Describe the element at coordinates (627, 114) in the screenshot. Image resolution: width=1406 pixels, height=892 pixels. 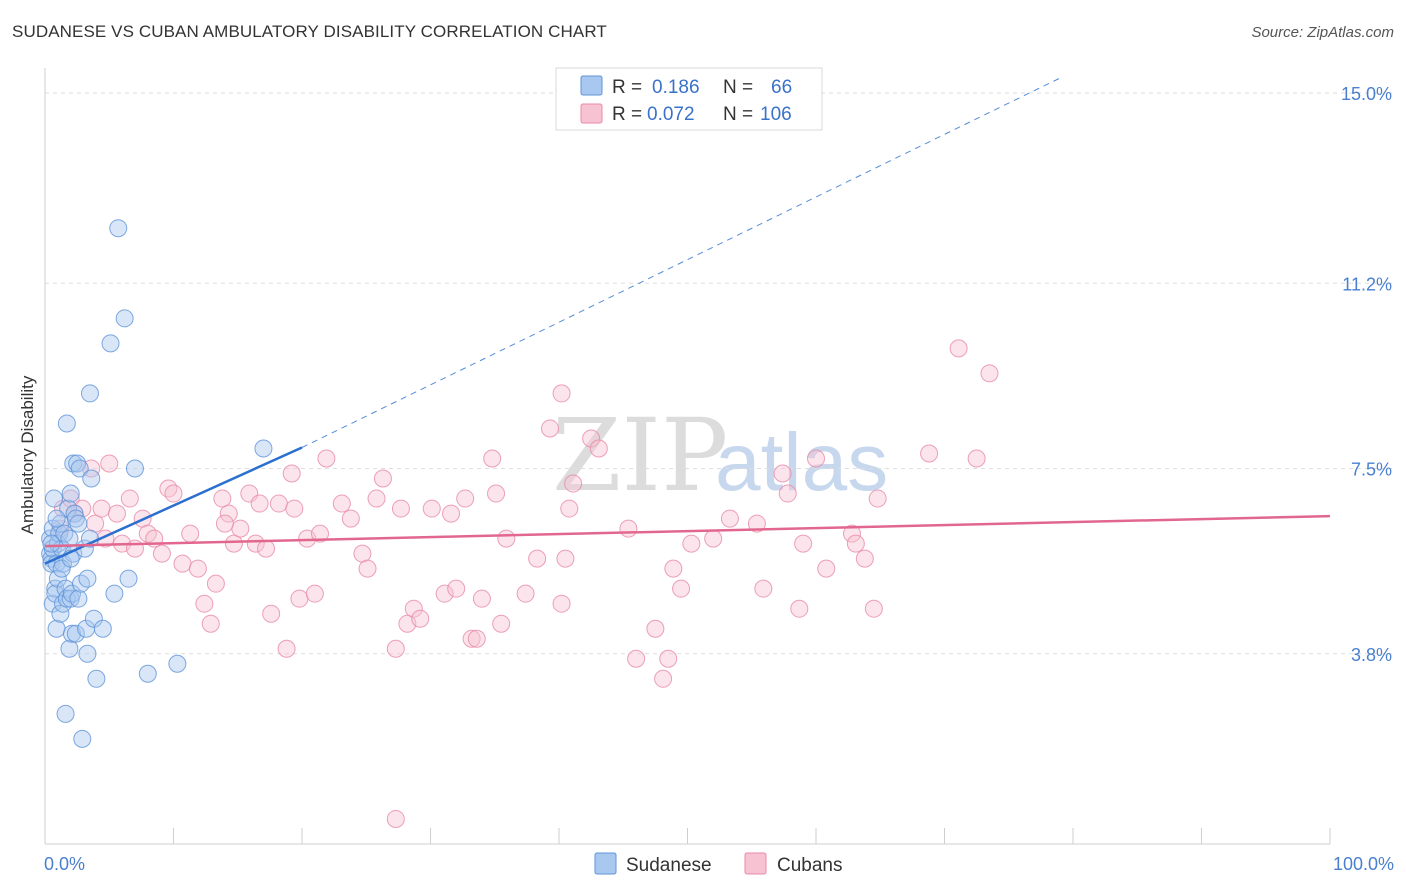
I see `cubans-r-label: R =` at that location.